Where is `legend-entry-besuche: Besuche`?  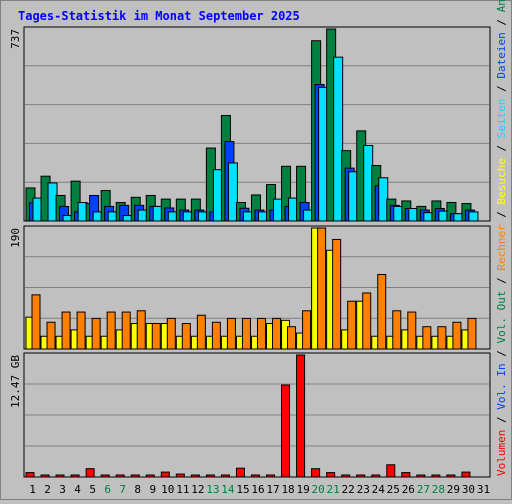 legend-entry-besuche: Besuche is located at coordinates (501, 181).